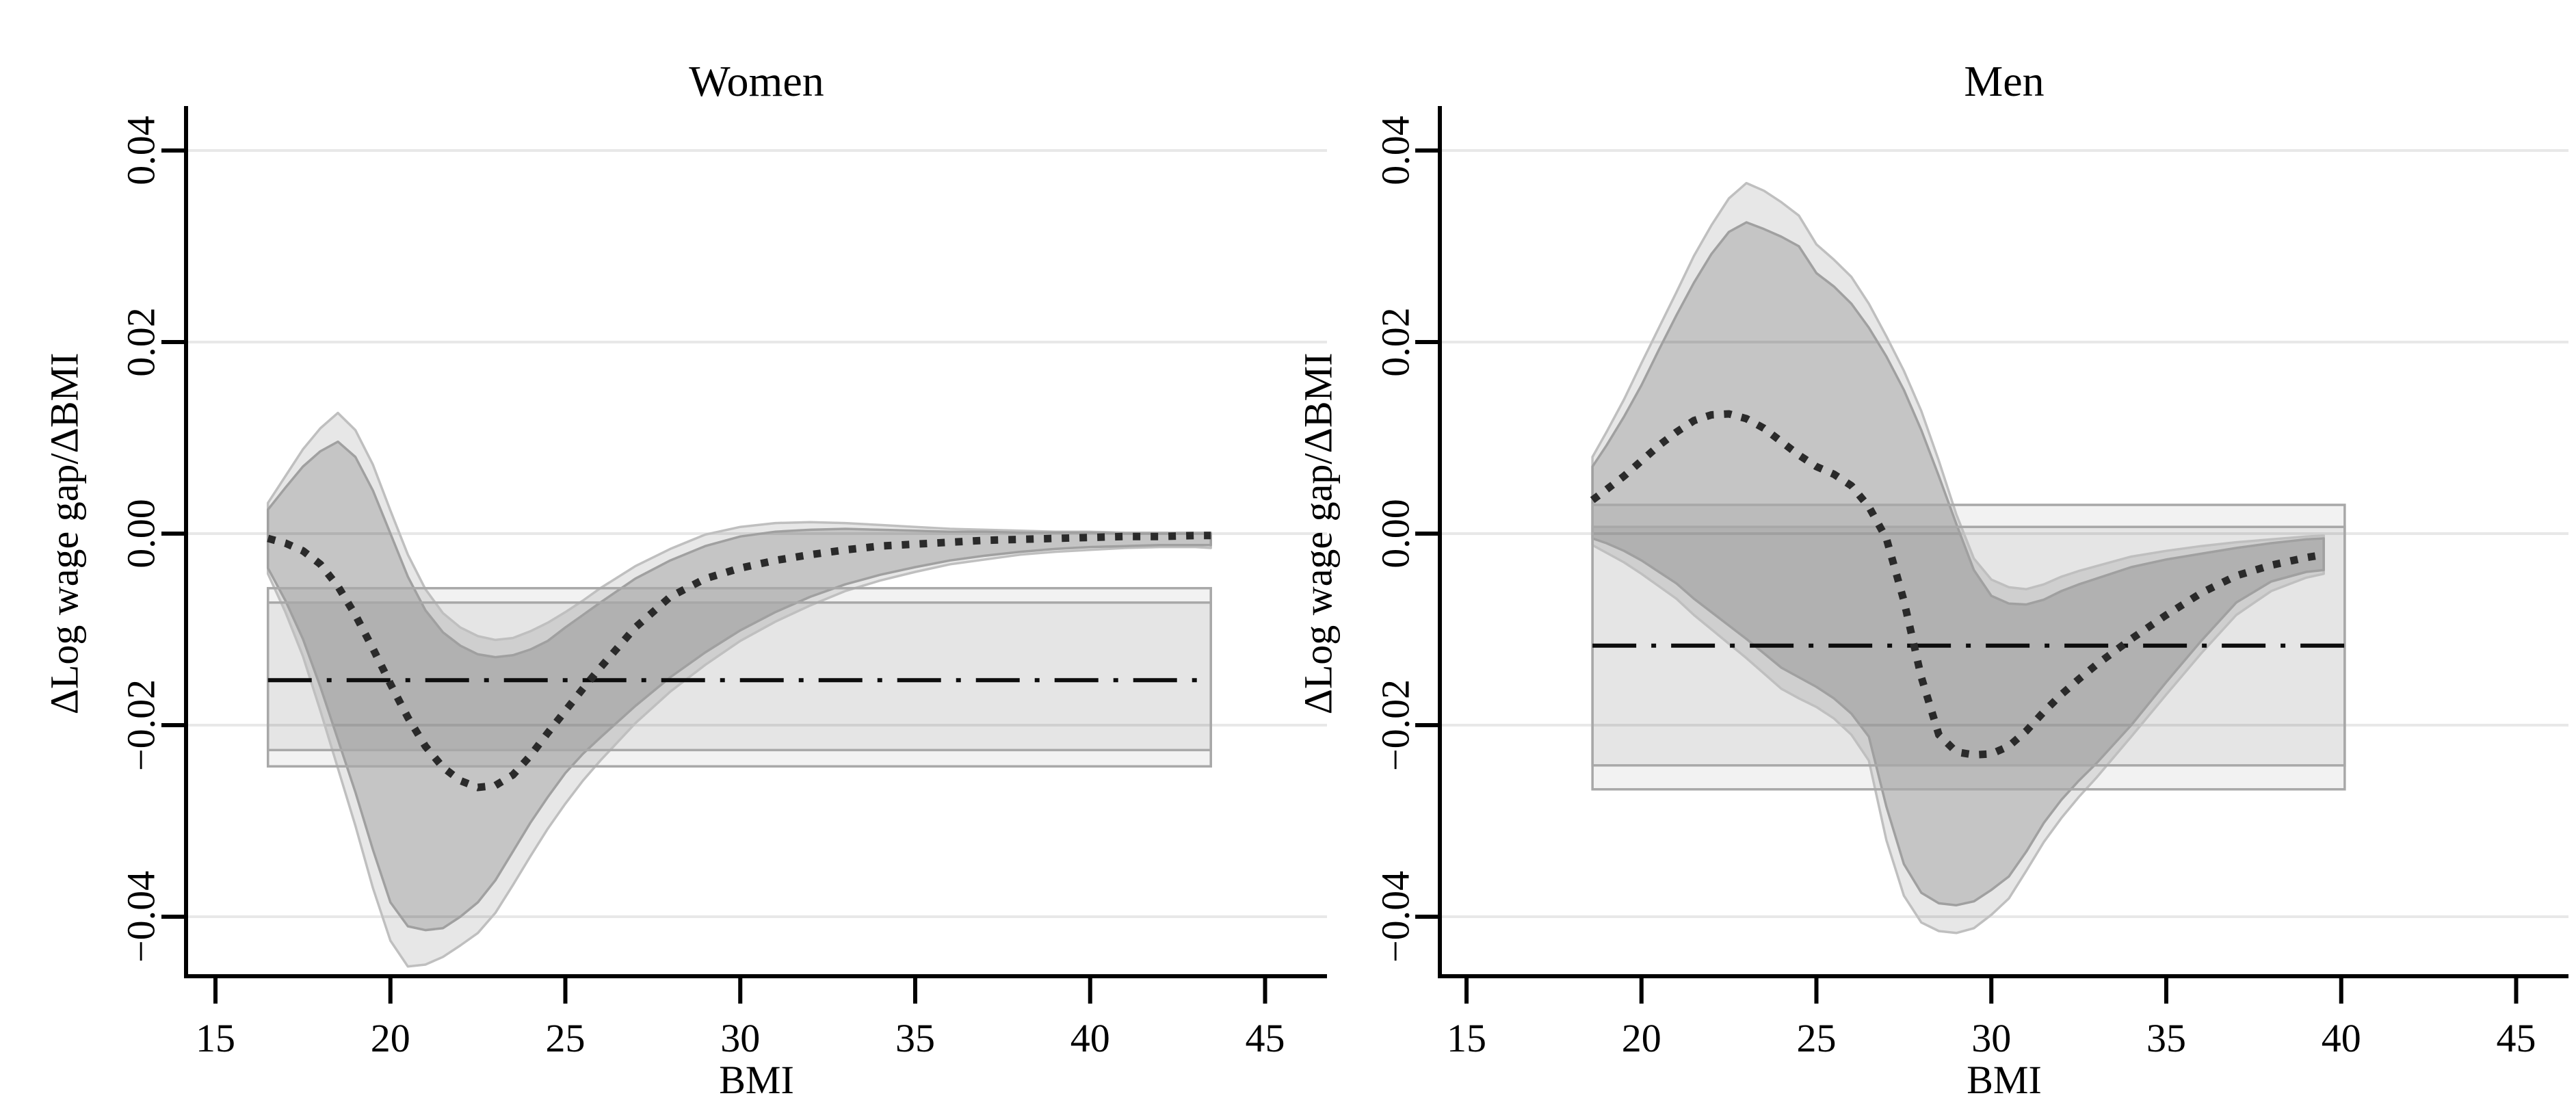 This screenshot has width=2576, height=1111. I want to click on invariant-box-outer-fill, so click(739, 677).